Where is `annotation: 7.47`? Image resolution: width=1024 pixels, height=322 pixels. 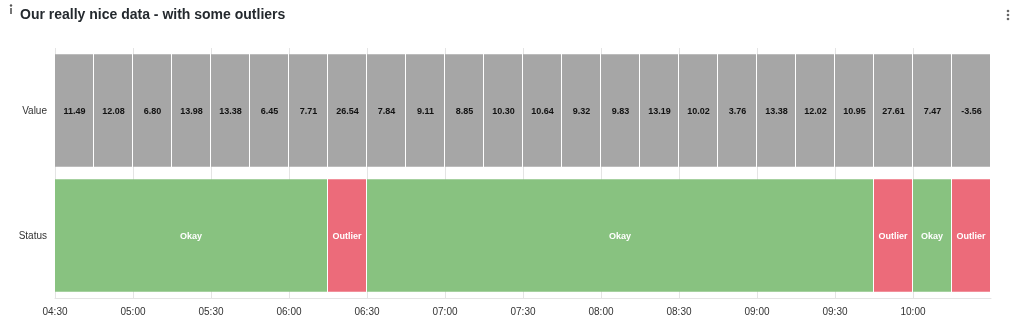
annotation: 7.47 is located at coordinates (932, 110).